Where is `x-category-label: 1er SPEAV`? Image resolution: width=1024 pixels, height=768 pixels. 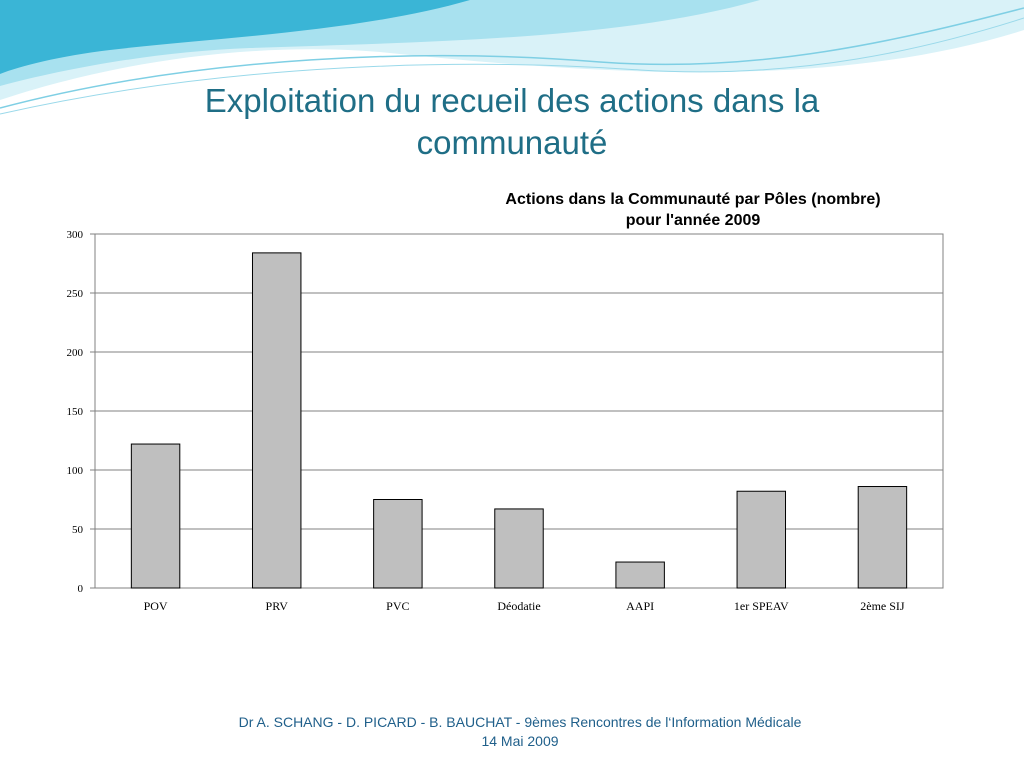 x-category-label: 1er SPEAV is located at coordinates (761, 606).